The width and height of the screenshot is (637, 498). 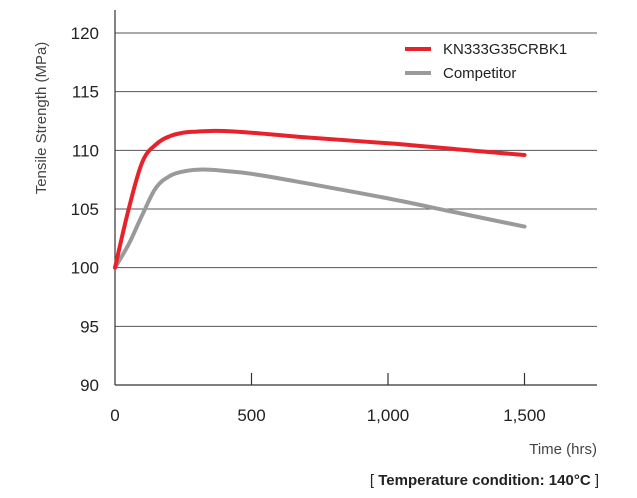 I want to click on y-tick-label-110: 110, so click(x=85, y=150).